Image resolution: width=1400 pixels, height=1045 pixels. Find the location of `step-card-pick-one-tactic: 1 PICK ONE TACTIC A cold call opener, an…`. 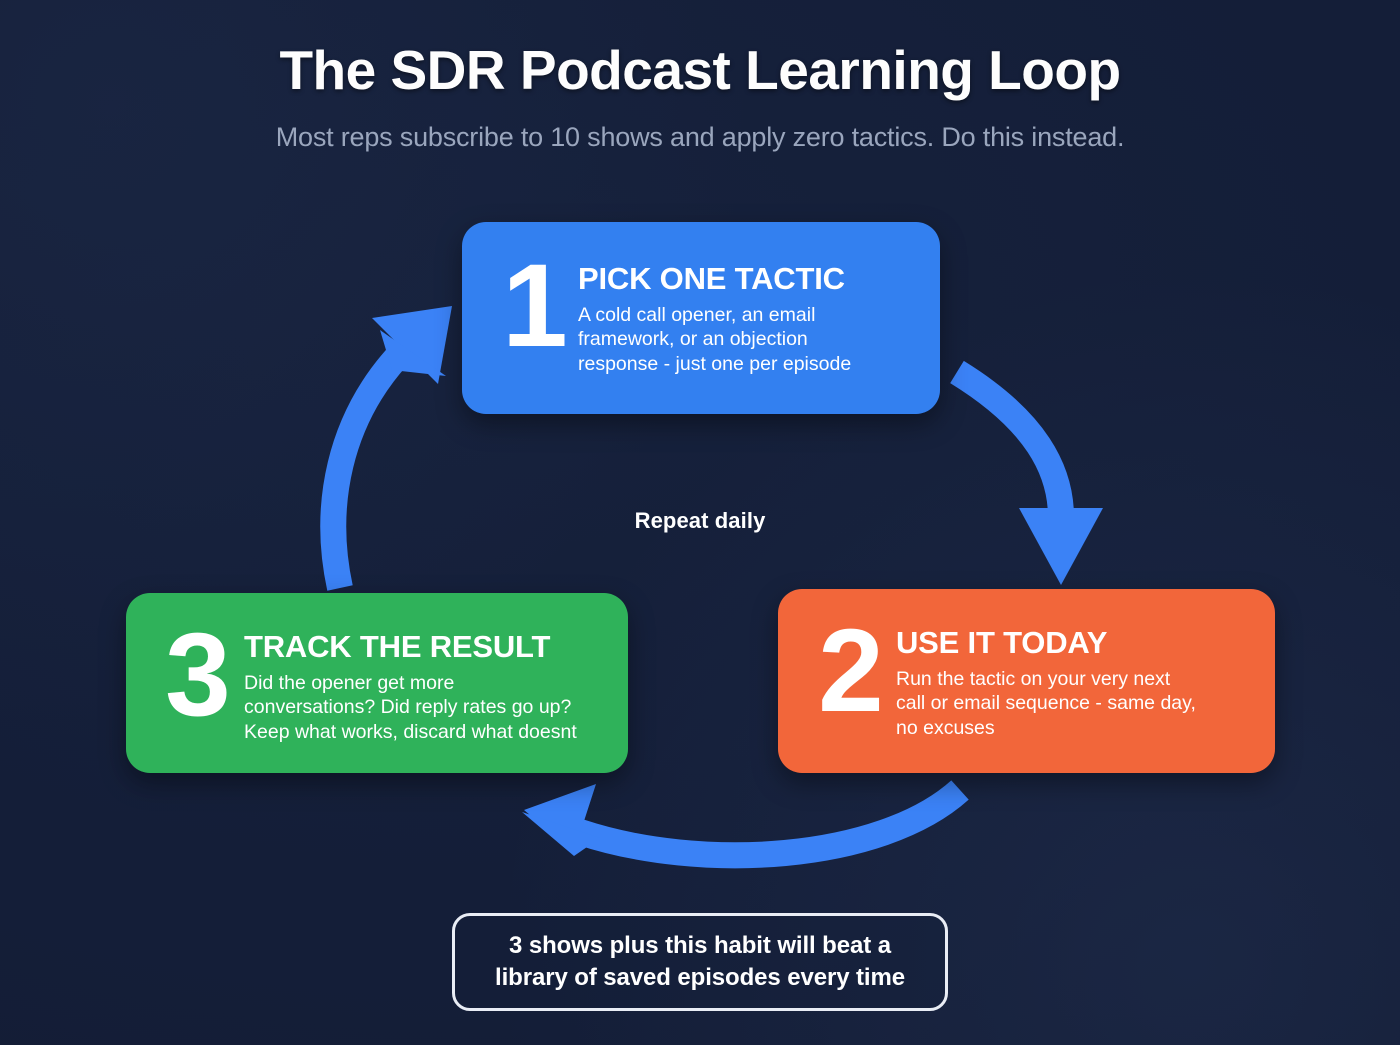

step-card-pick-one-tactic: 1 PICK ONE TACTIC A cold call opener, an… is located at coordinates (701, 318).